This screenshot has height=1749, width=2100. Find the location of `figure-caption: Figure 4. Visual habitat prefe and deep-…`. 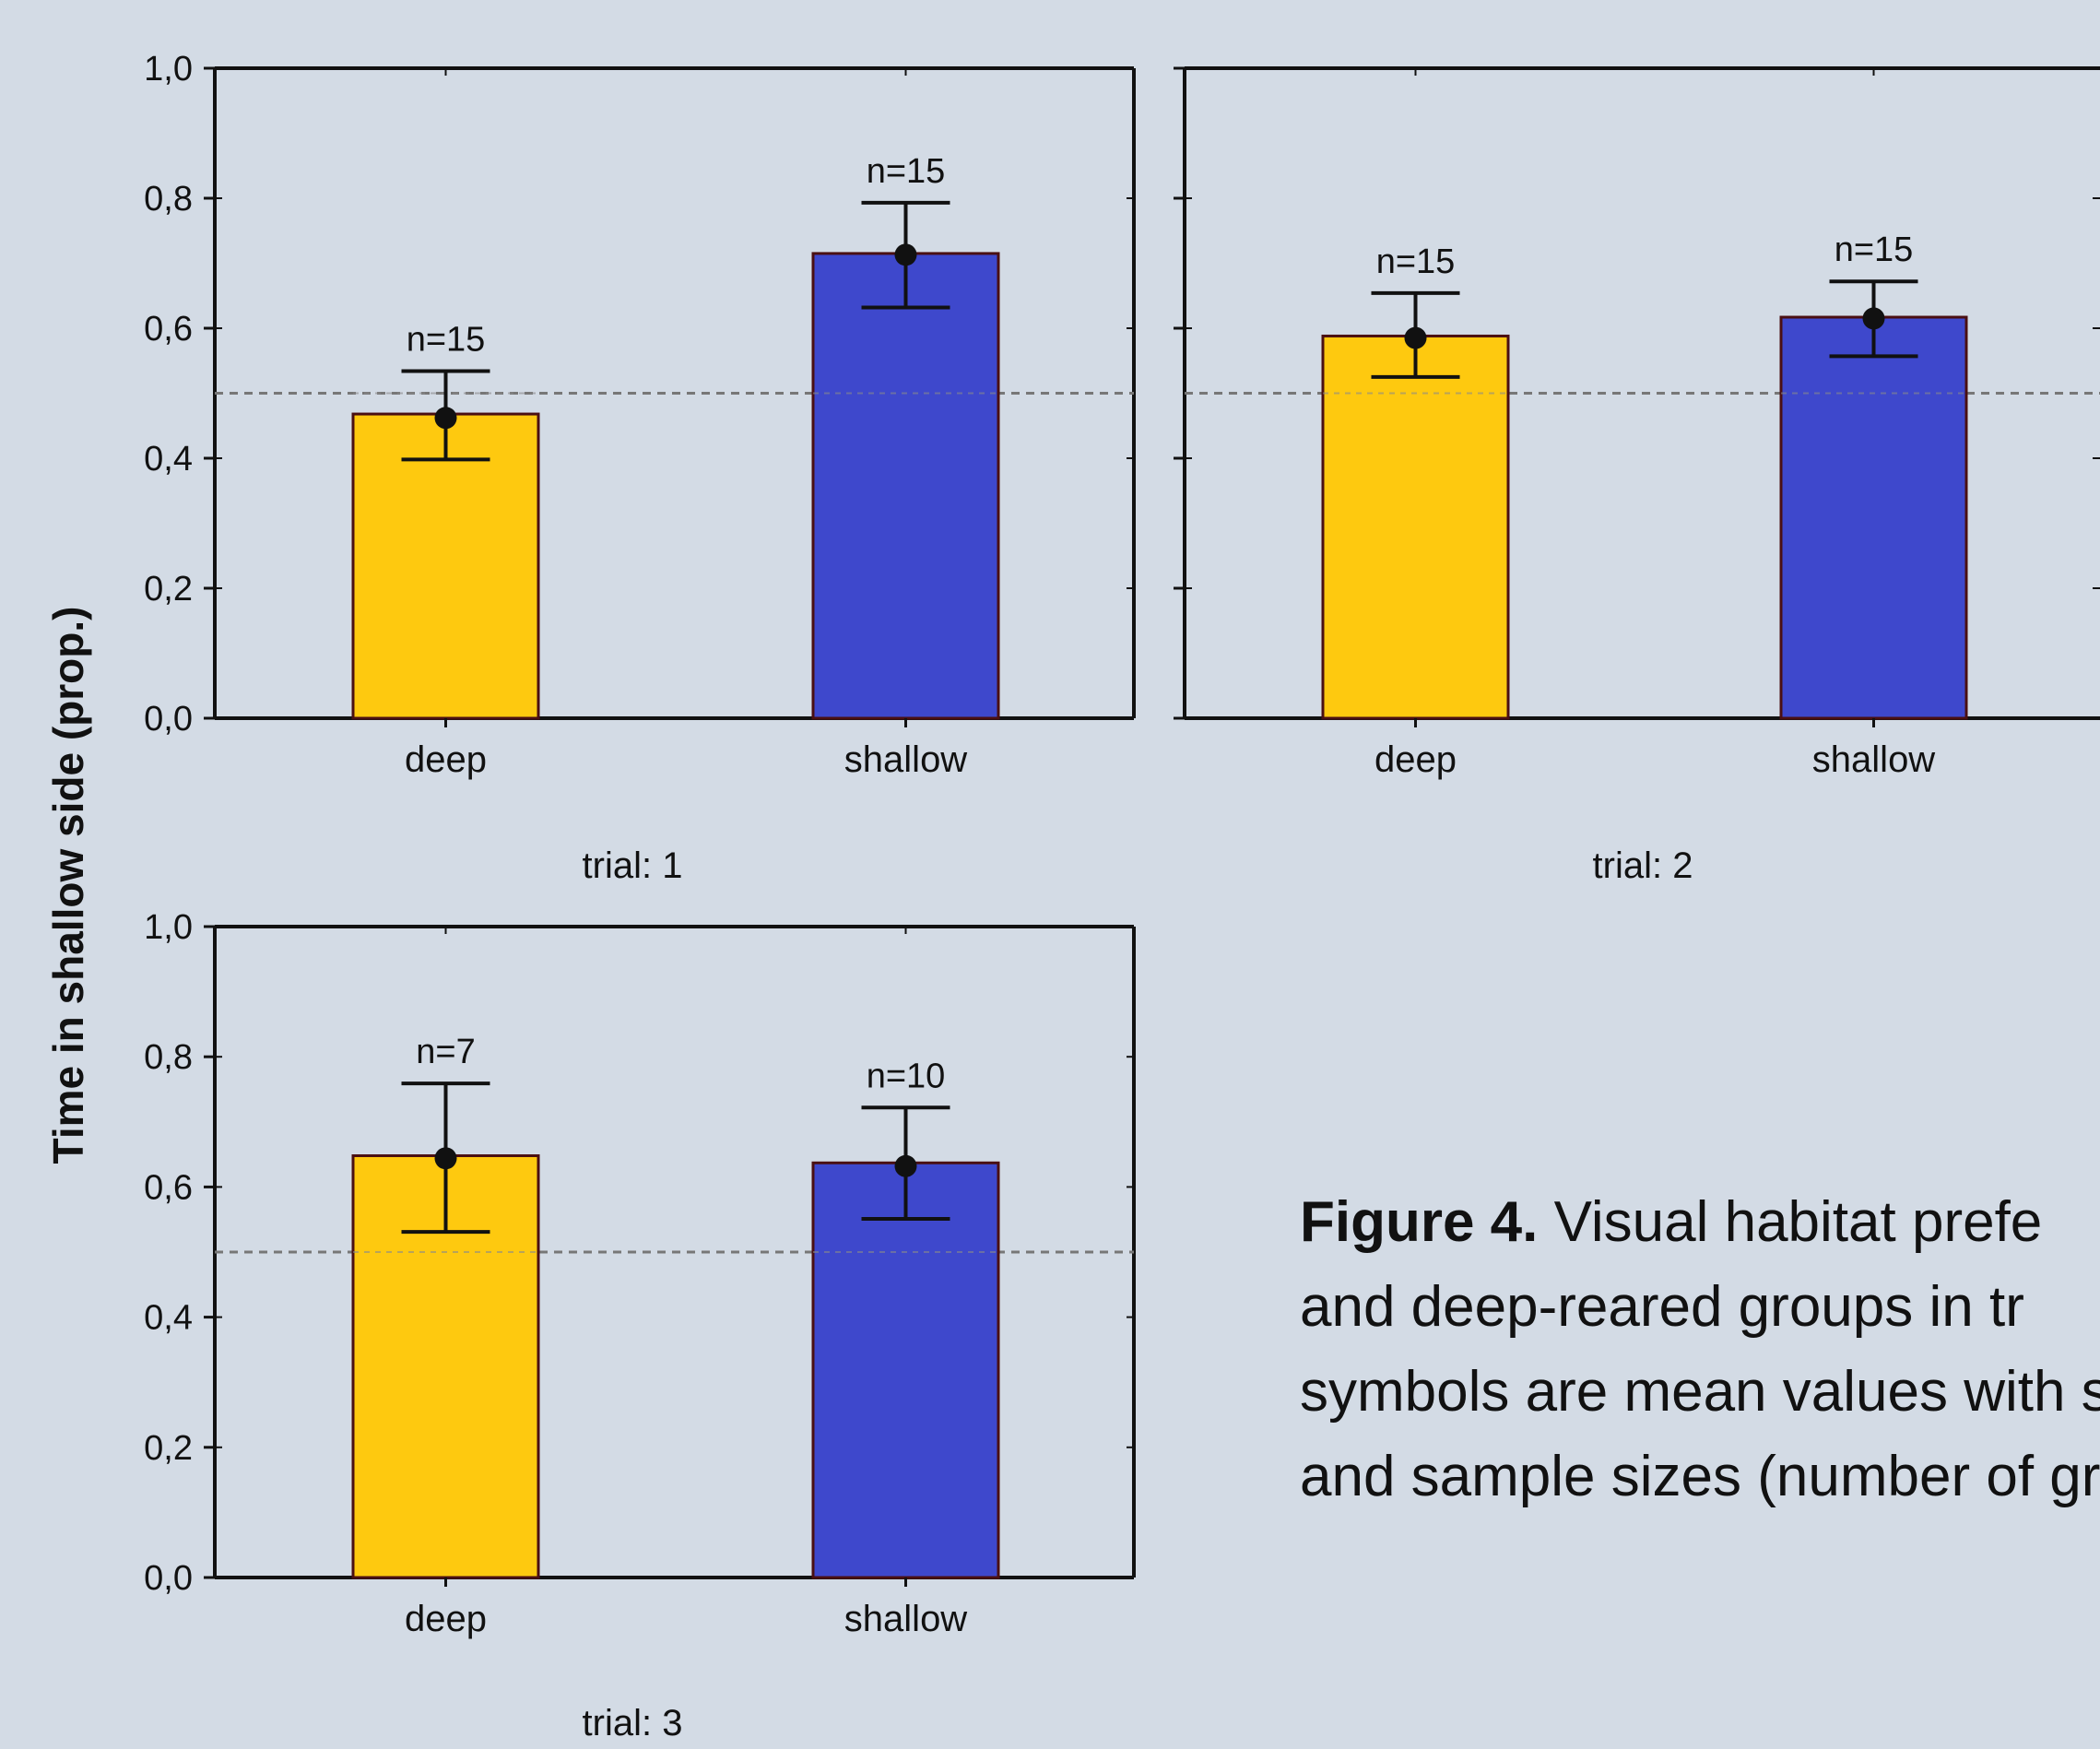

figure-caption: Figure 4. Visual habitat prefe and deep-… is located at coordinates (1700, 1349).